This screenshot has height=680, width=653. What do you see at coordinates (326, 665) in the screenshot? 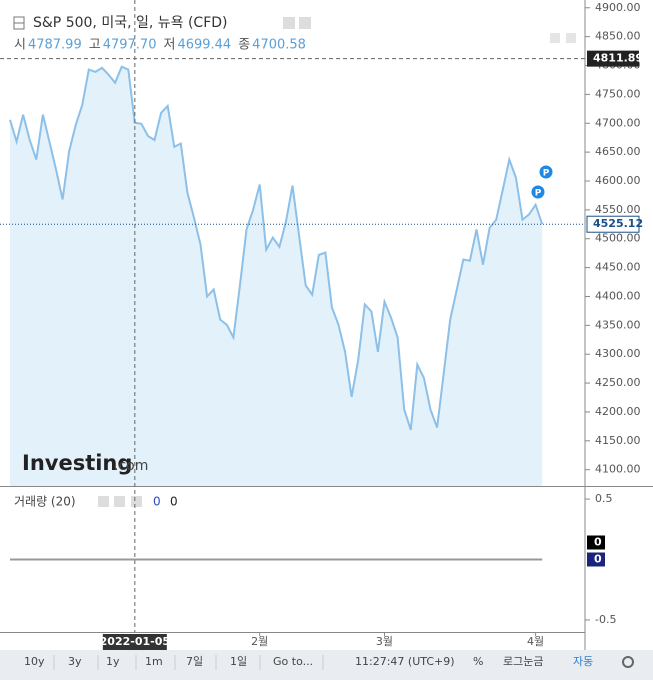
I see `toolbar` at bounding box center [326, 665].